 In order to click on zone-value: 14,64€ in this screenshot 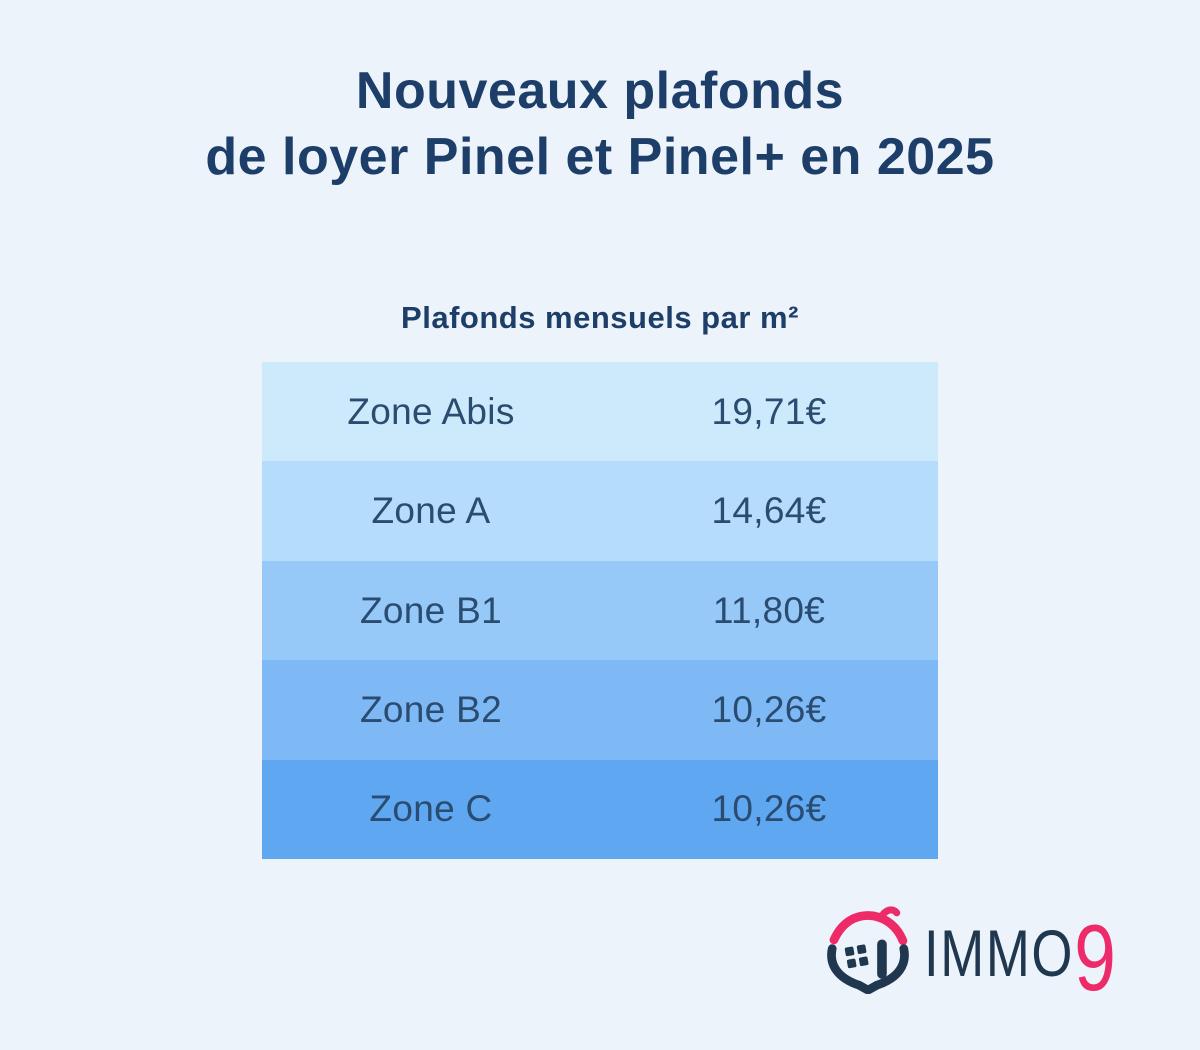, I will do `click(769, 511)`.